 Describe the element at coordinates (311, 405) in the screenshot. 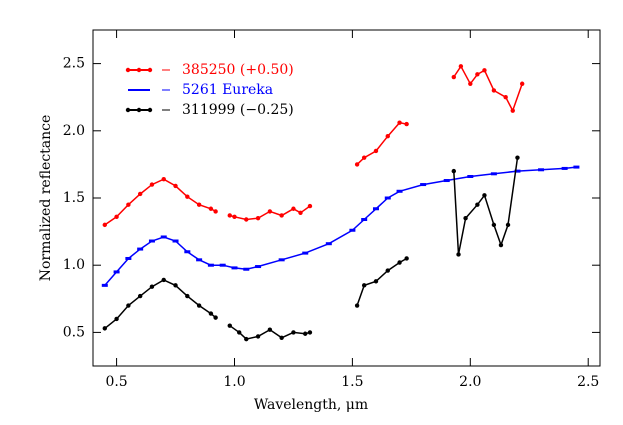

I see `x-axis-label: Wavelength, μm` at that location.